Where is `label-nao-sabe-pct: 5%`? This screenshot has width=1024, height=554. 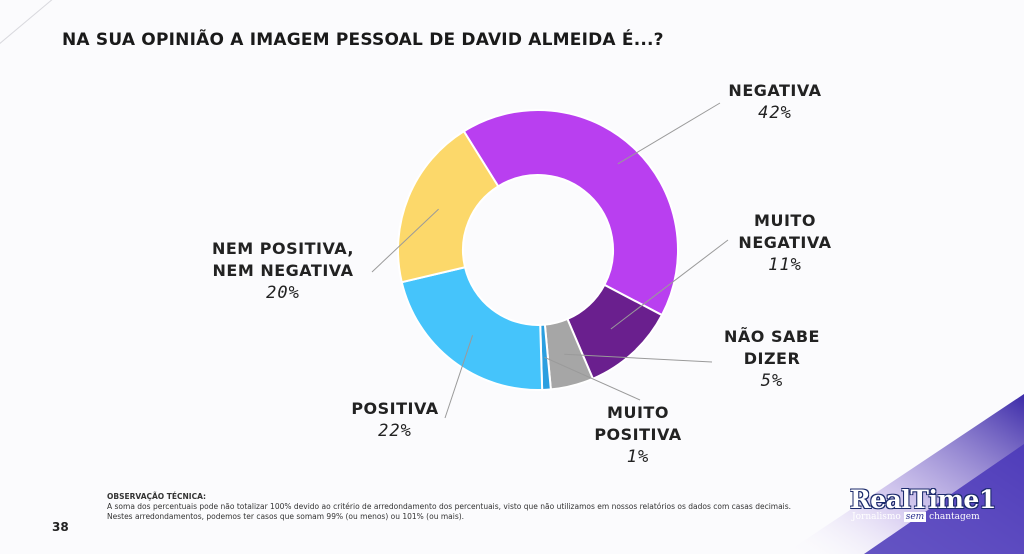
label-nao-sabe-pct: 5% is located at coordinates (772, 381).